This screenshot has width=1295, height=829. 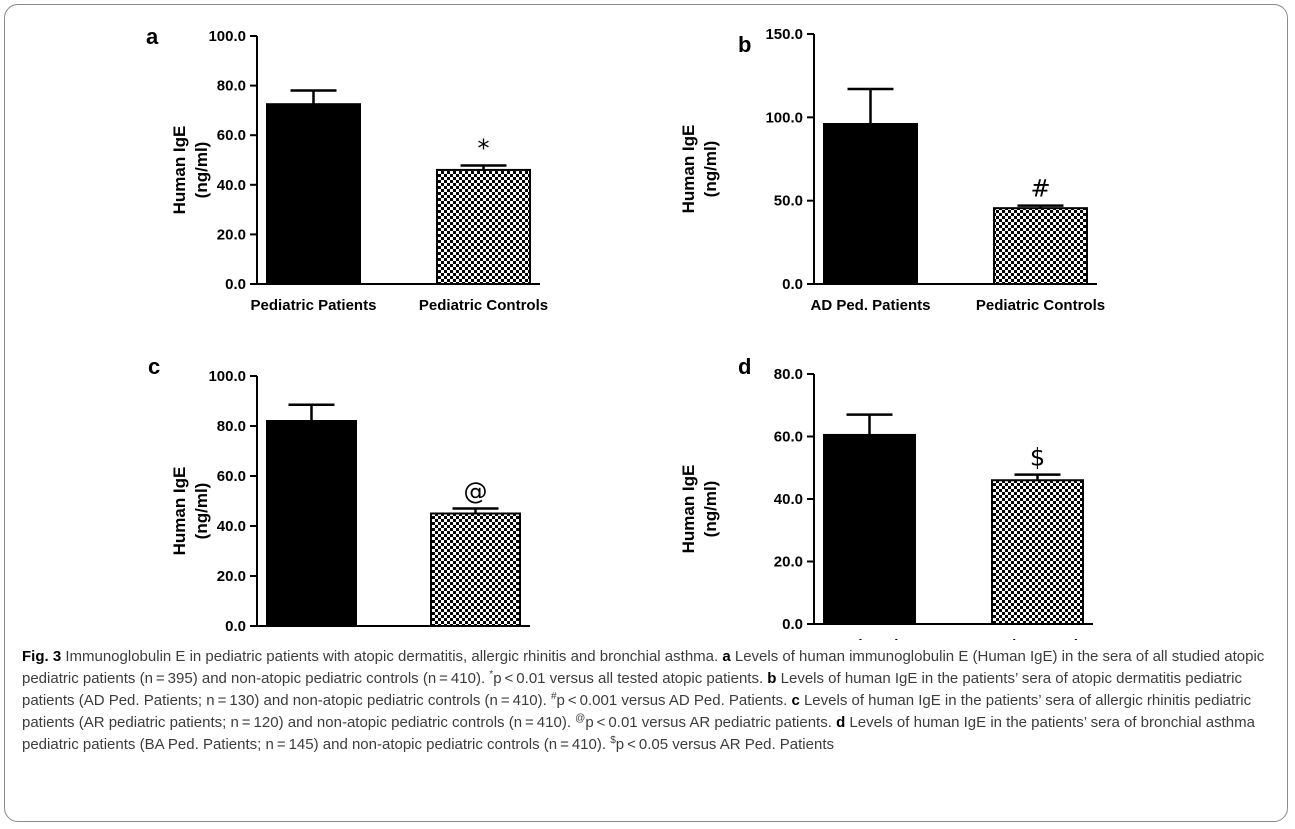 What do you see at coordinates (152, 36) in the screenshot?
I see `panel-letter: a` at bounding box center [152, 36].